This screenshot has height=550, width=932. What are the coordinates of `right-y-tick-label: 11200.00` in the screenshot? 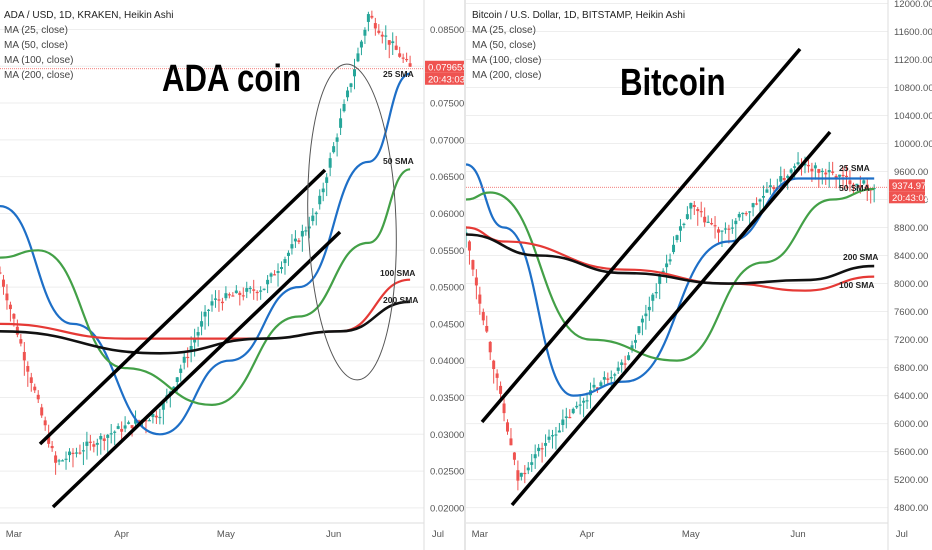 It's located at (913, 60).